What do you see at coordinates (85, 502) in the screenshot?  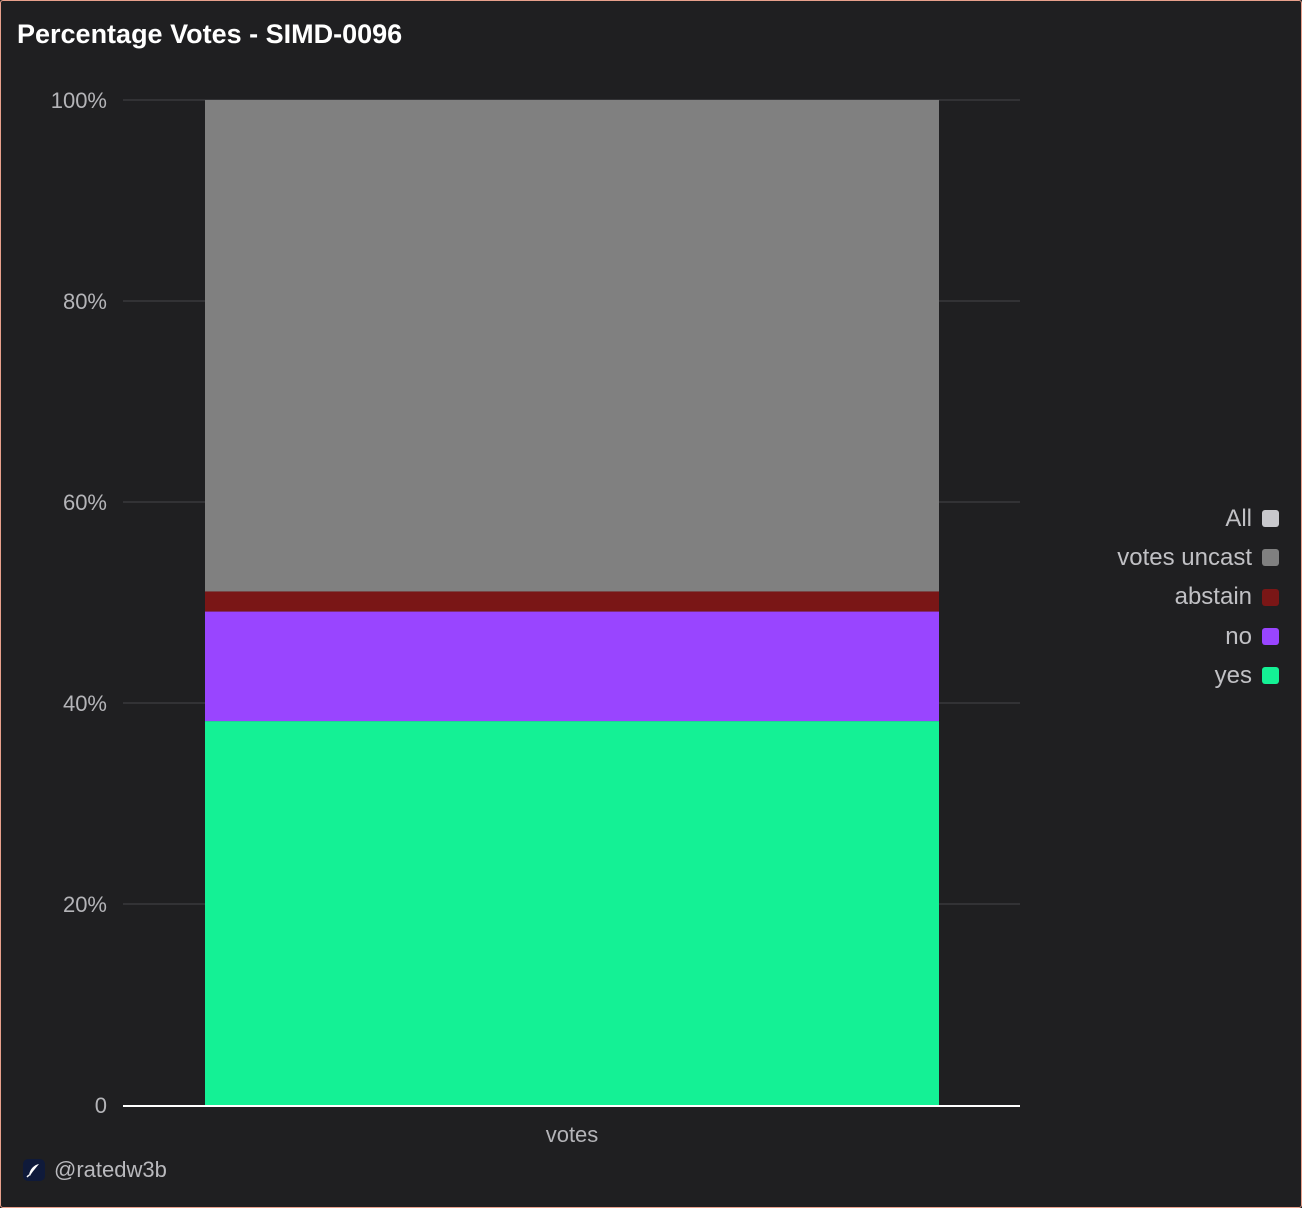 I see `y-tick-label: 60%` at bounding box center [85, 502].